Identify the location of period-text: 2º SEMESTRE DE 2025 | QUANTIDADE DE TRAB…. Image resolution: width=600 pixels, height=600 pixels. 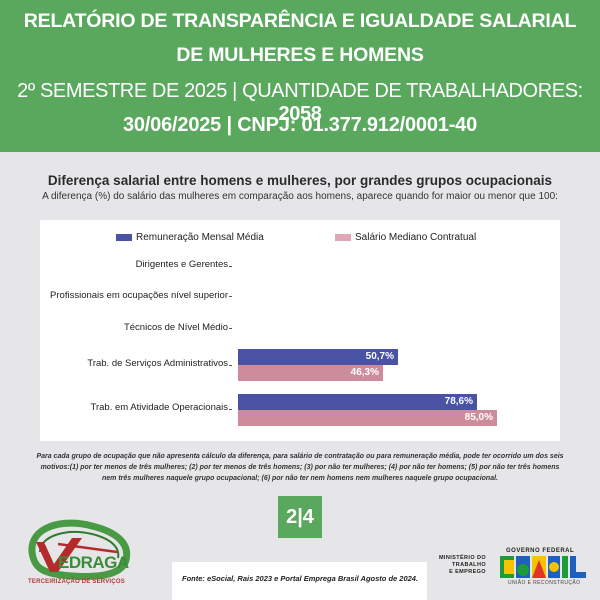
(300, 91).